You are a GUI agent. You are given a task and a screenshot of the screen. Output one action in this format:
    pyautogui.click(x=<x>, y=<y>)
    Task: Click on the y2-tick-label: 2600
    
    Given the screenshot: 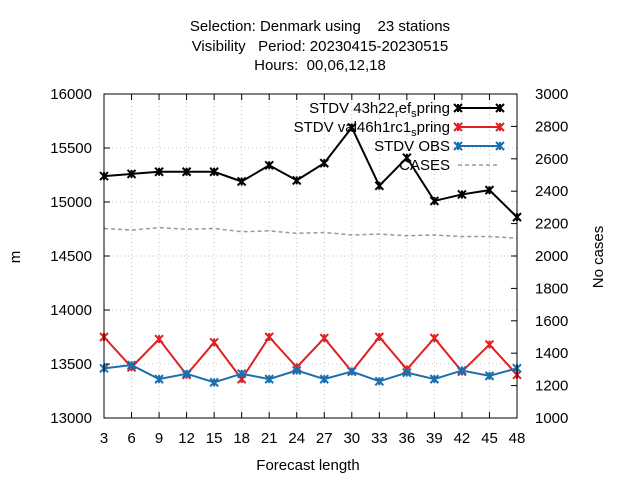 What is the action you would take?
    pyautogui.click(x=551, y=159)
    